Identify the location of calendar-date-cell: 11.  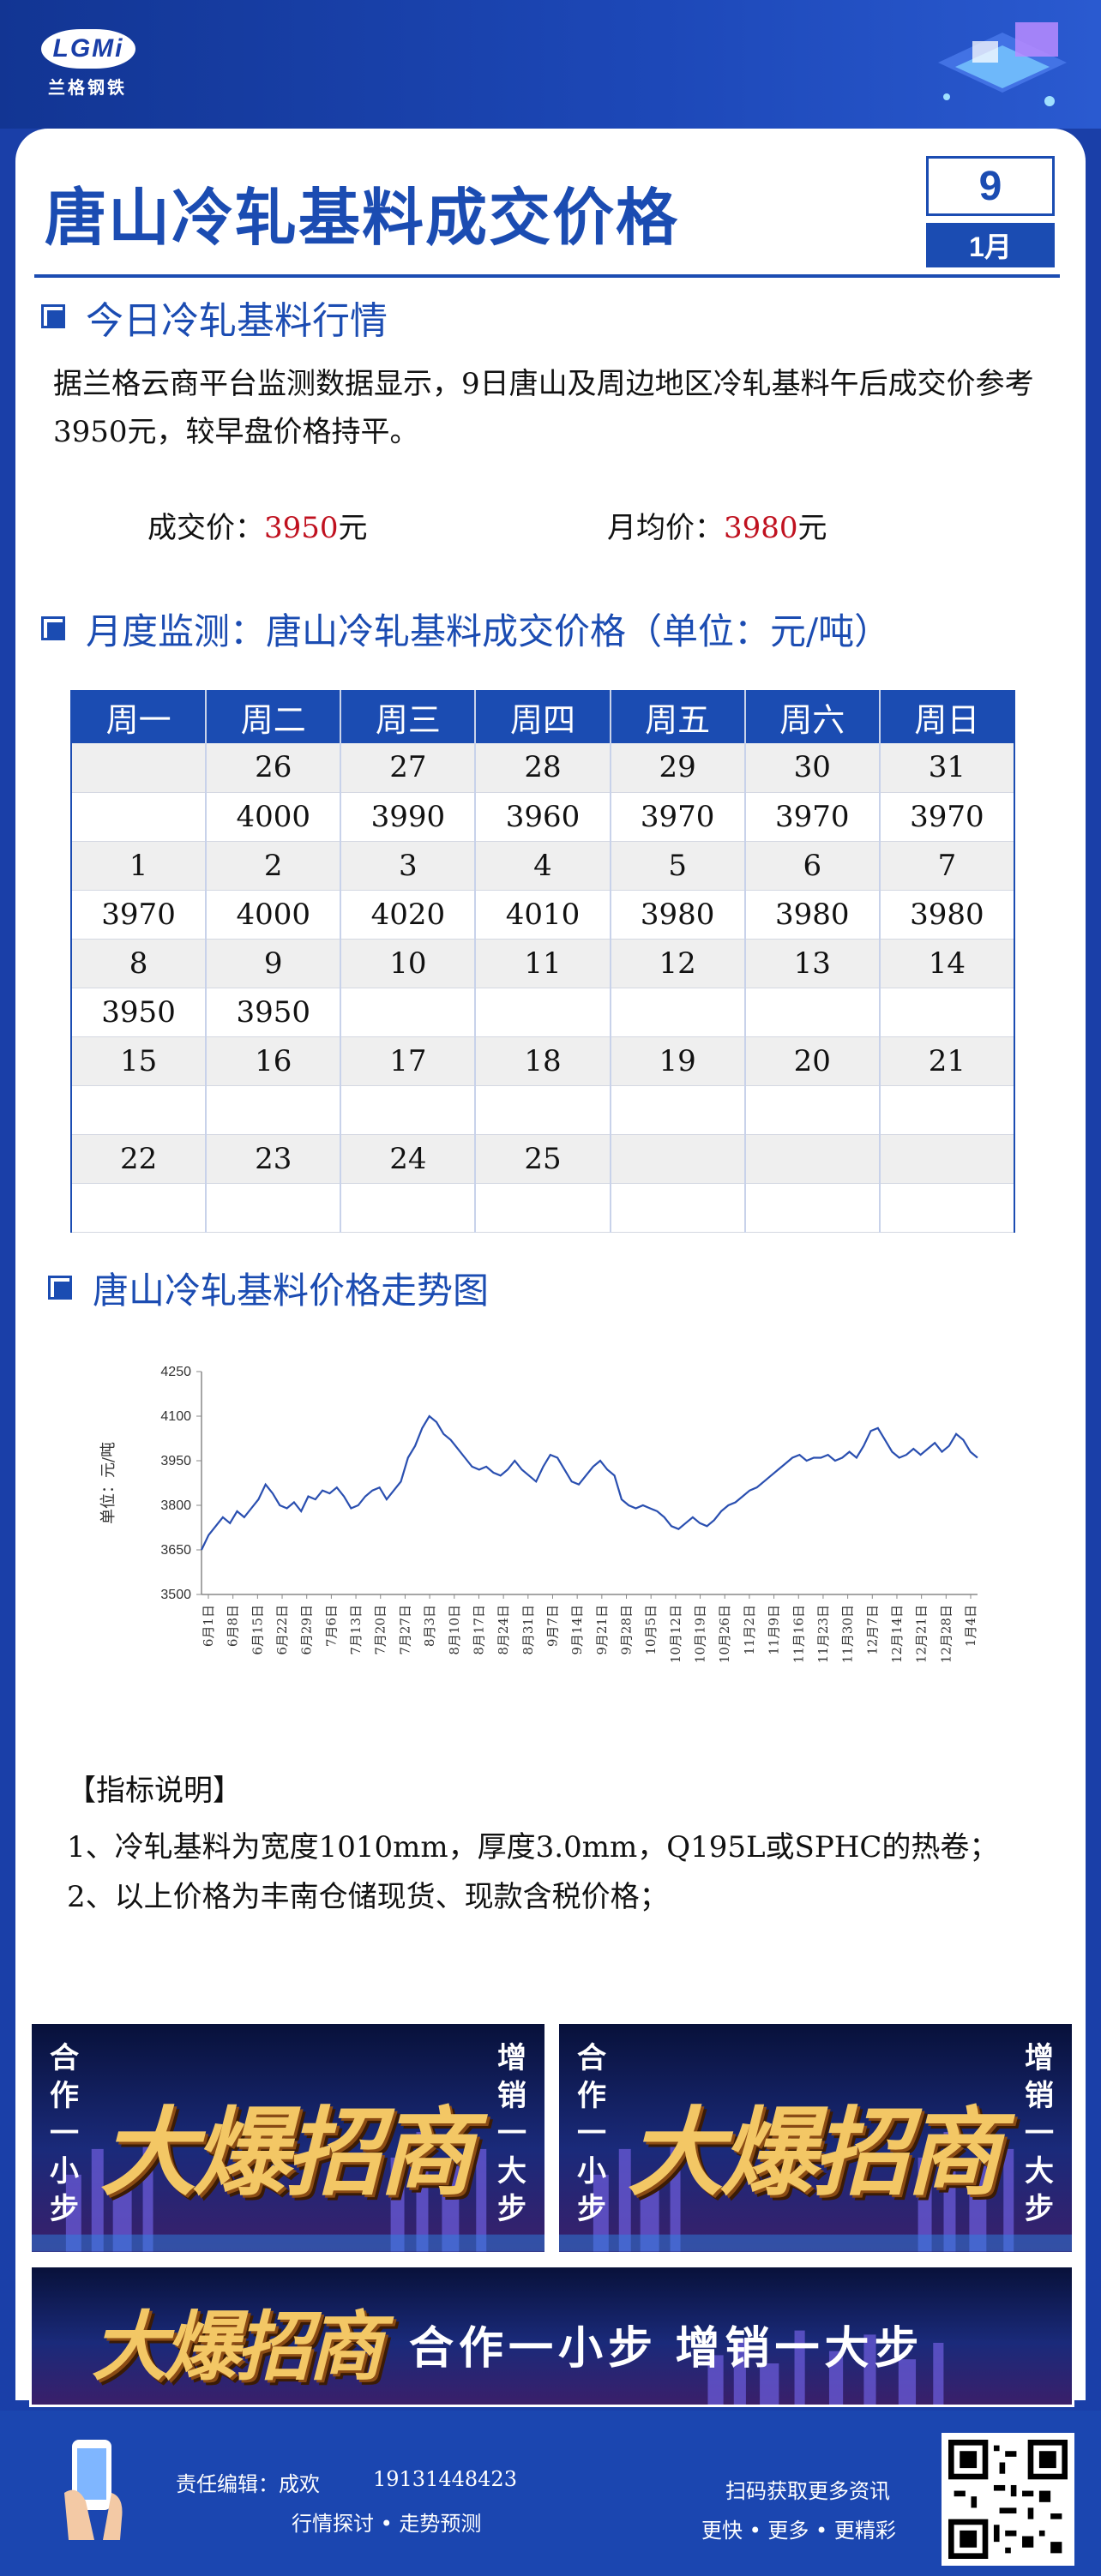
(542, 963).